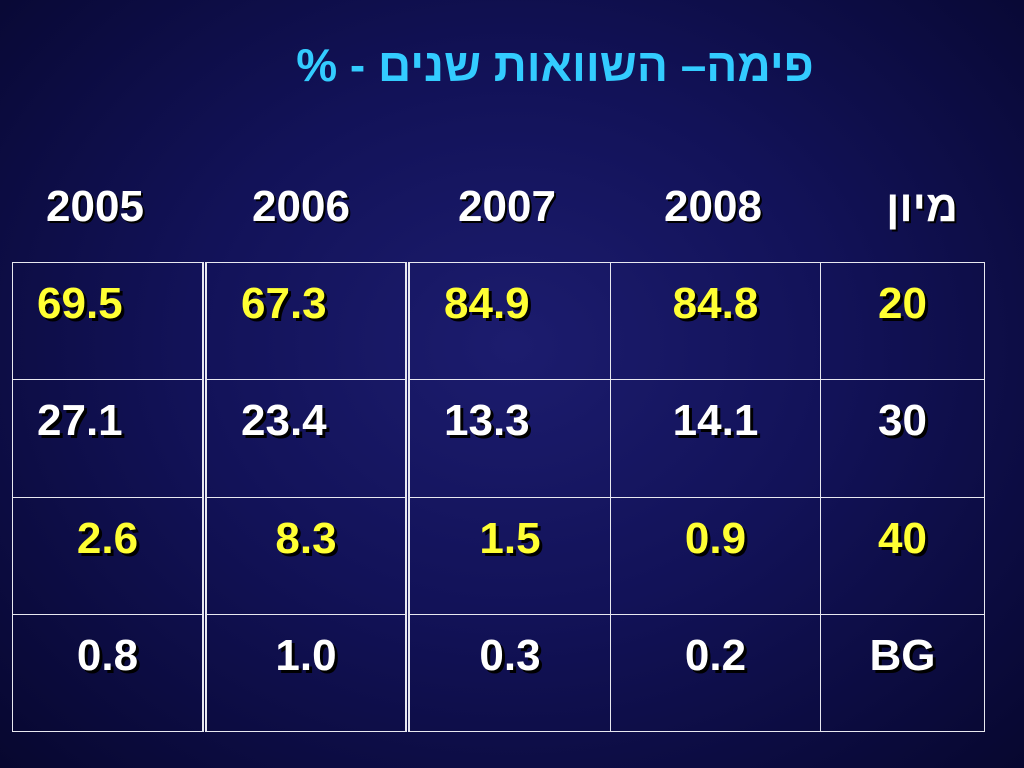 The height and width of the screenshot is (768, 1024). I want to click on header-2008: 2008, so click(713, 206).